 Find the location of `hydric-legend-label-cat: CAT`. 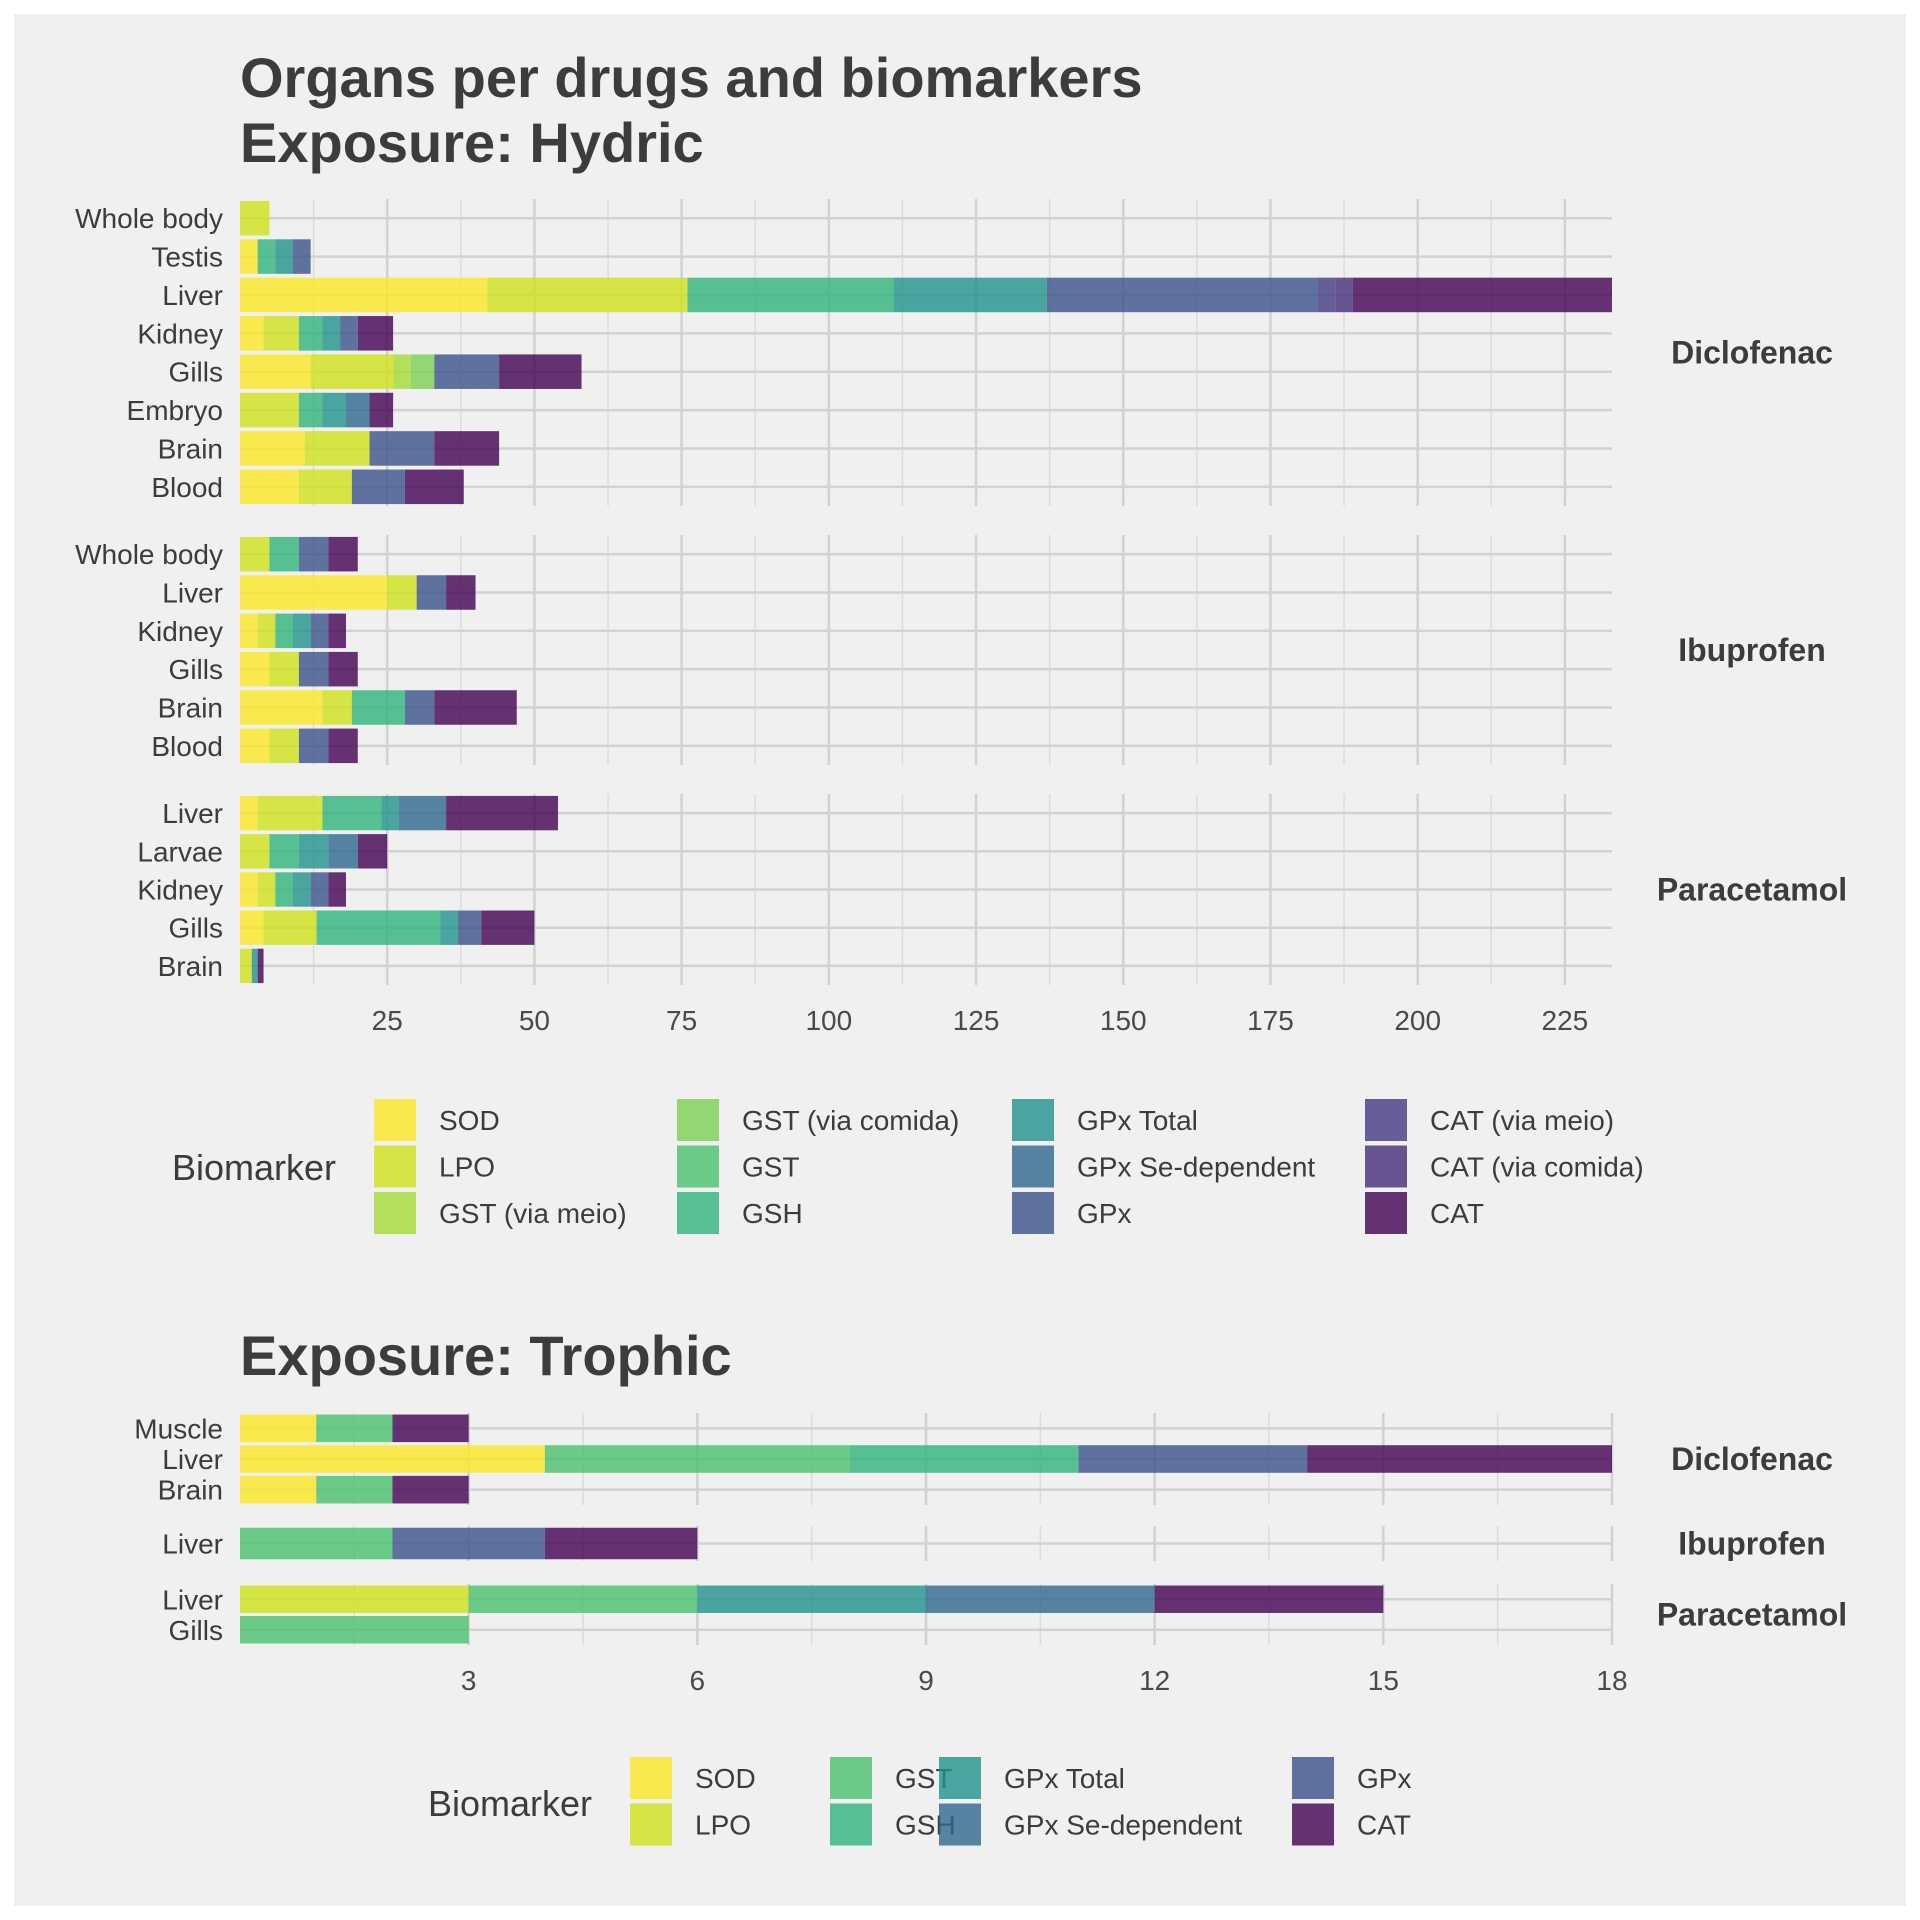

hydric-legend-label-cat: CAT is located at coordinates (1457, 1213).